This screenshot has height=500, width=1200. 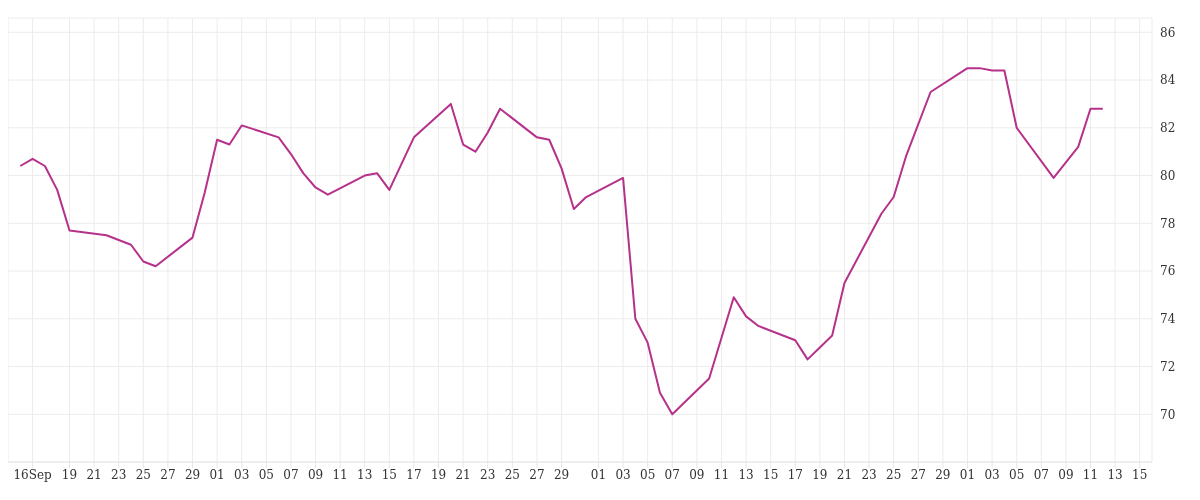 What do you see at coordinates (1168, 80) in the screenshot?
I see `y-tick-label: 84` at bounding box center [1168, 80].